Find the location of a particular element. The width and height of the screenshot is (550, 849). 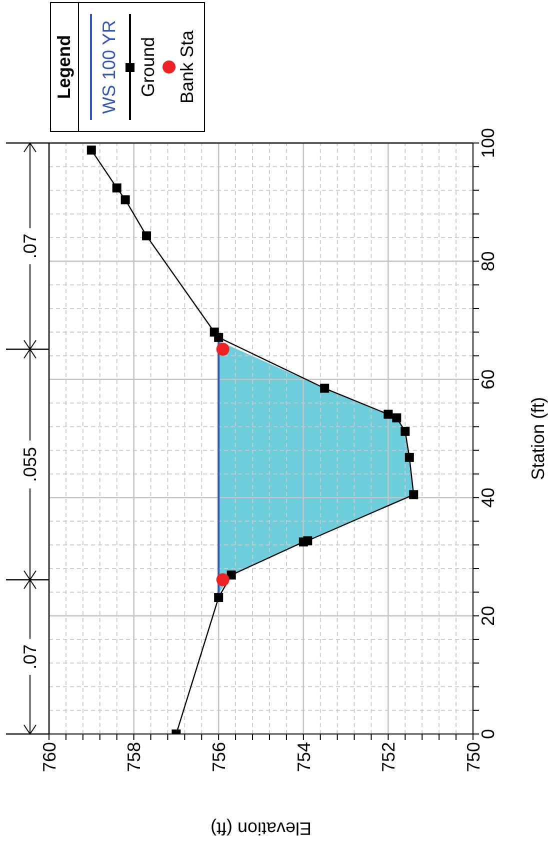

text: .055 is located at coordinates (30, 464).